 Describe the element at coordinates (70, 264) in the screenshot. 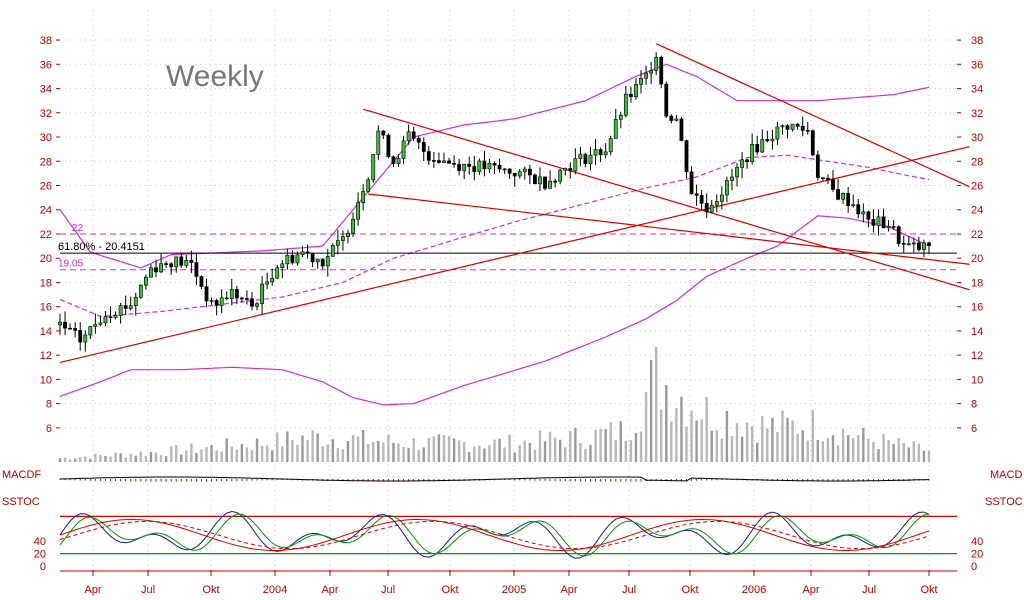

I see `level-label: 19.05` at that location.